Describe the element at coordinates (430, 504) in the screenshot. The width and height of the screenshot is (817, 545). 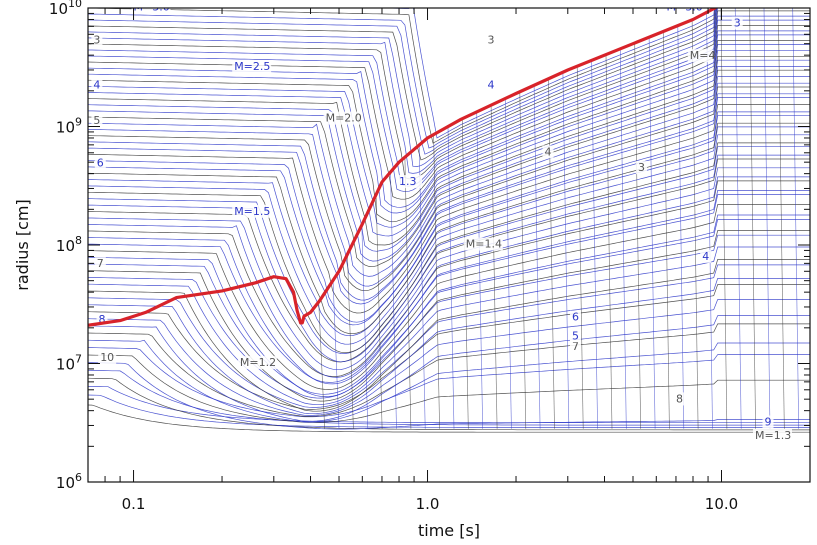
I see `x-tick-labels: 0.1 1.0 10.0` at that location.